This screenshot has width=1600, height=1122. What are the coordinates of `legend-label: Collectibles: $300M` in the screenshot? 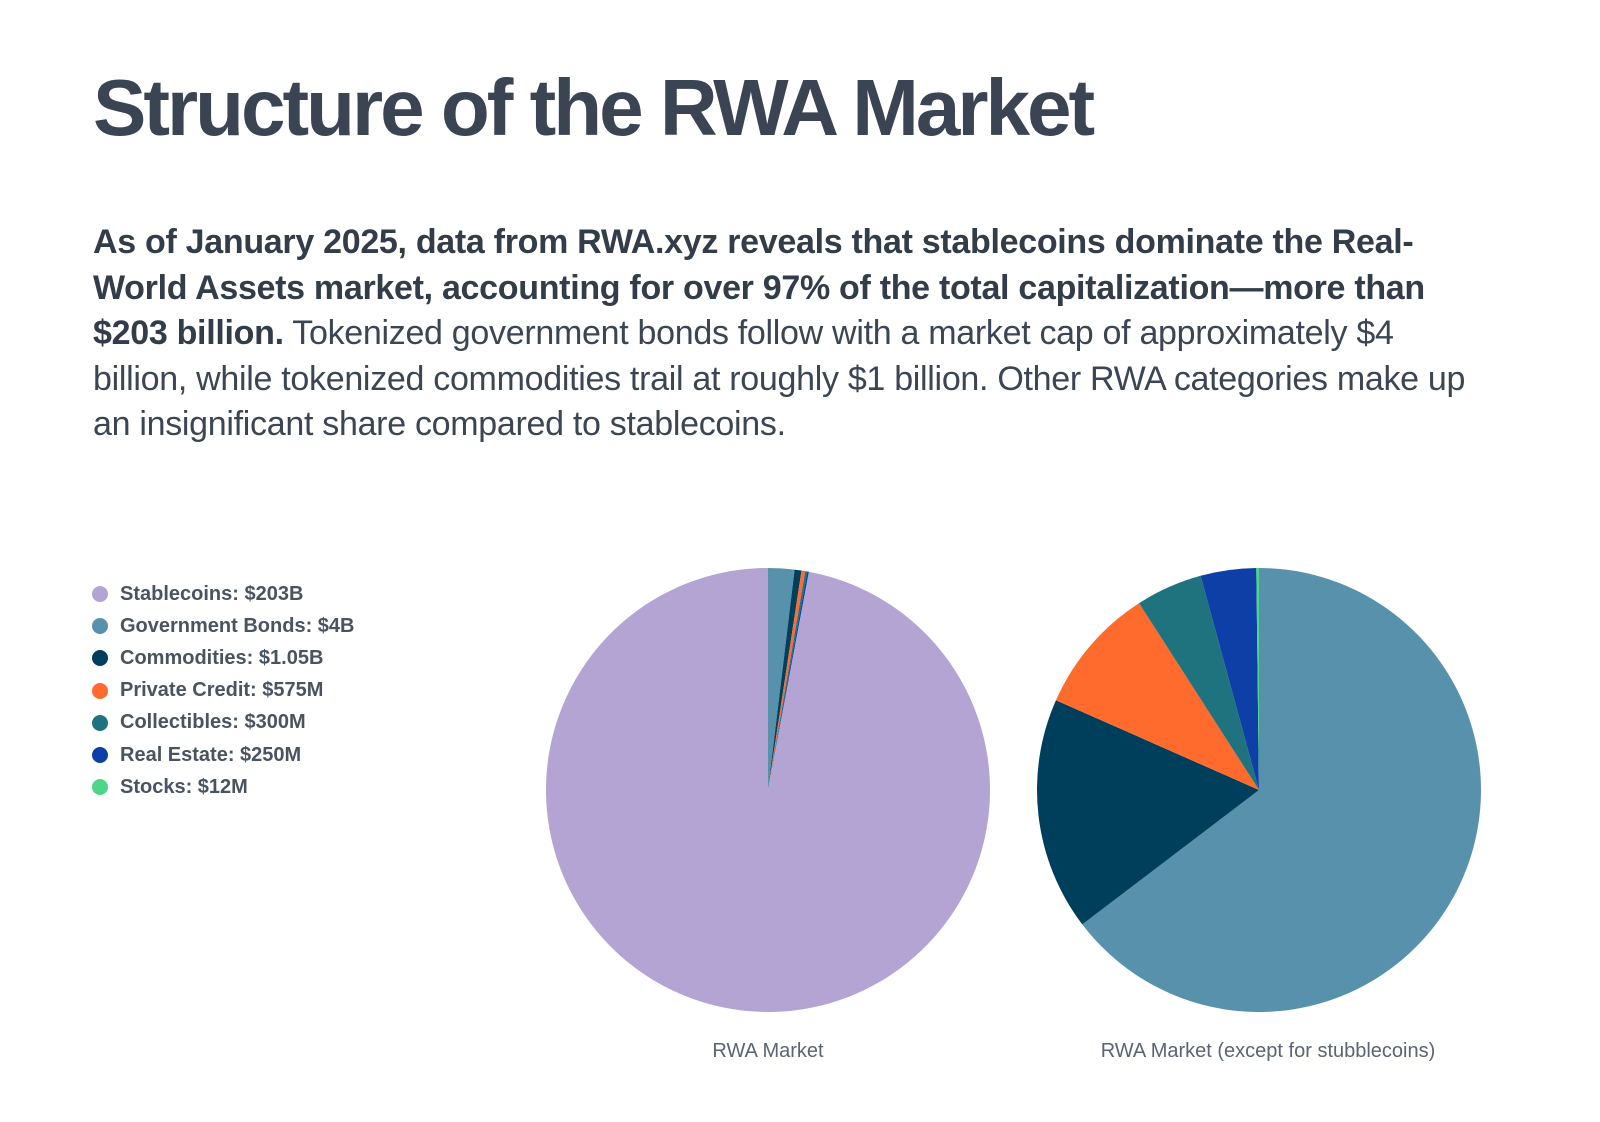 It's located at (213, 722).